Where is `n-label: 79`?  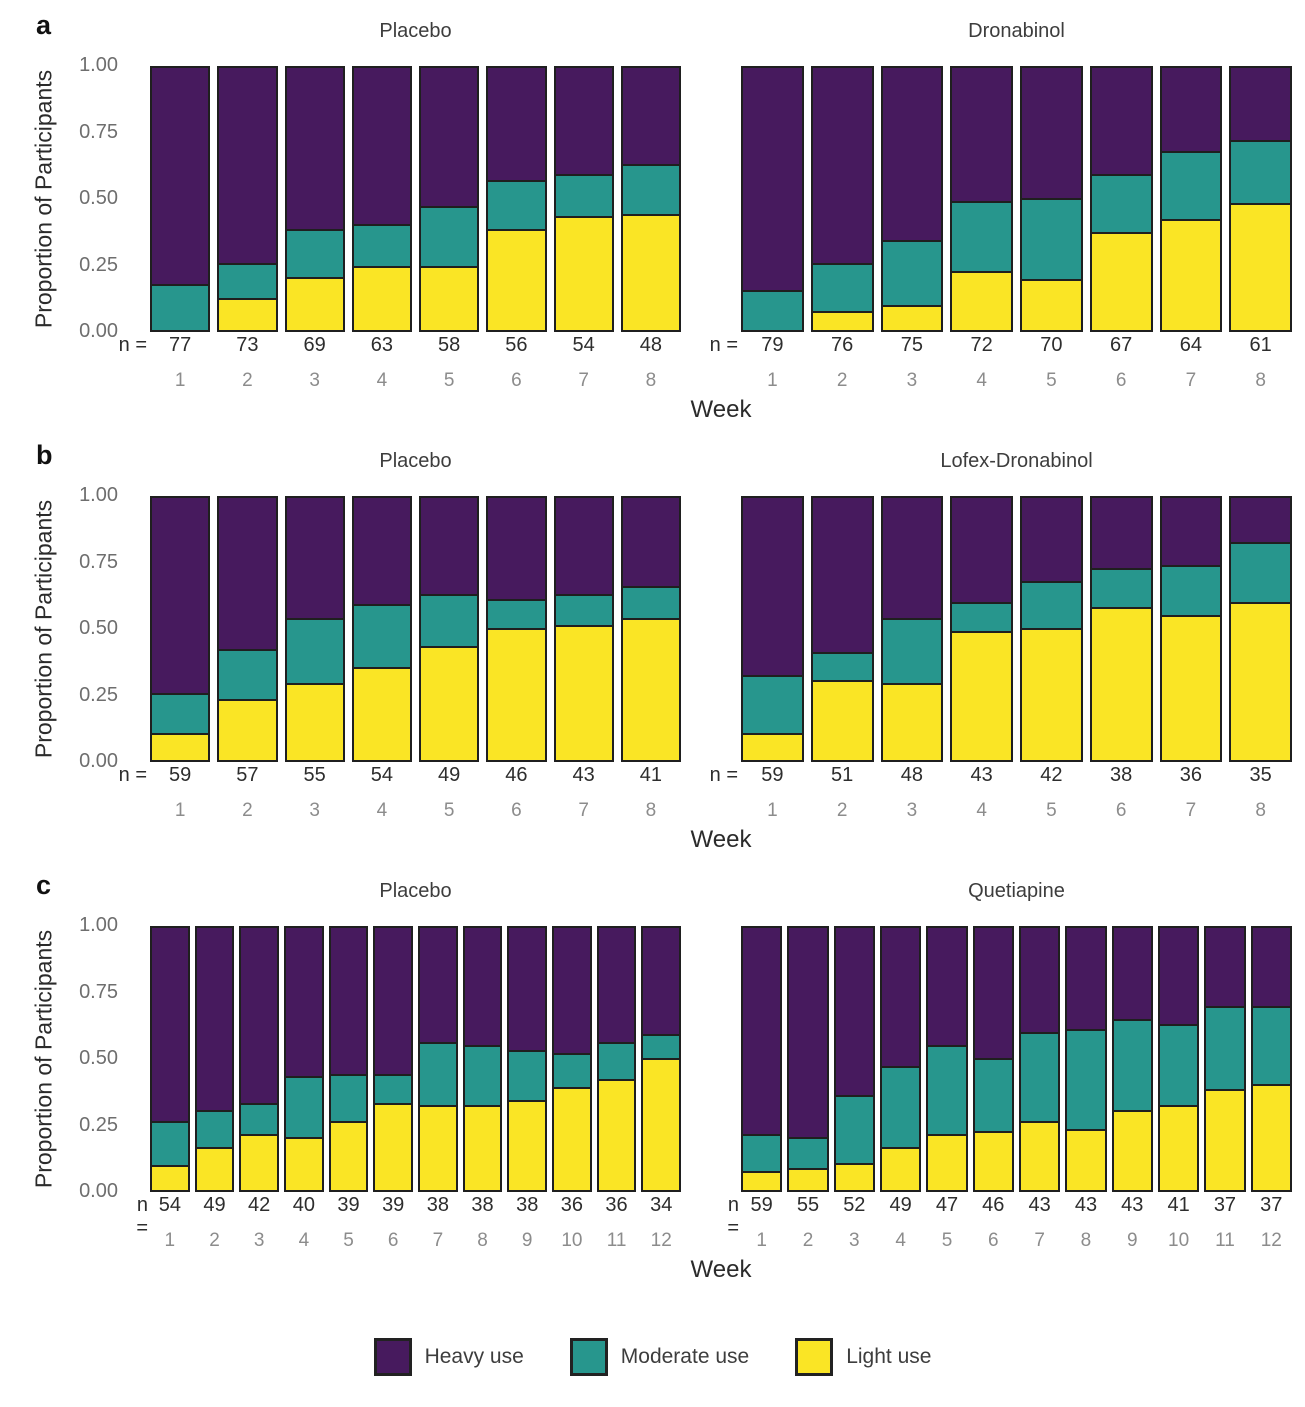
n-label: 79 is located at coordinates (772, 345).